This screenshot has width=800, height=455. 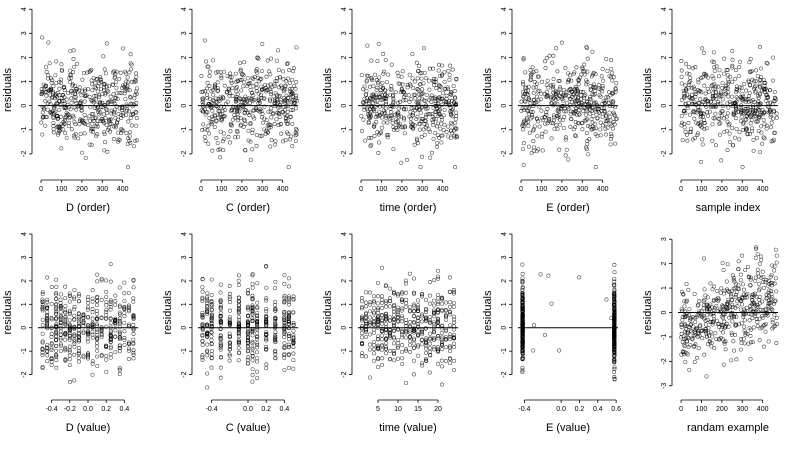 What do you see at coordinates (184, 304) in the screenshot?
I see `y-tick-label: 1` at bounding box center [184, 304].